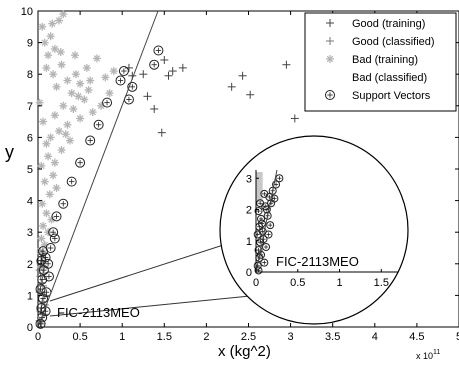 The image size is (459, 367). I want to click on legend-item: Bad (classified), so click(389, 78).